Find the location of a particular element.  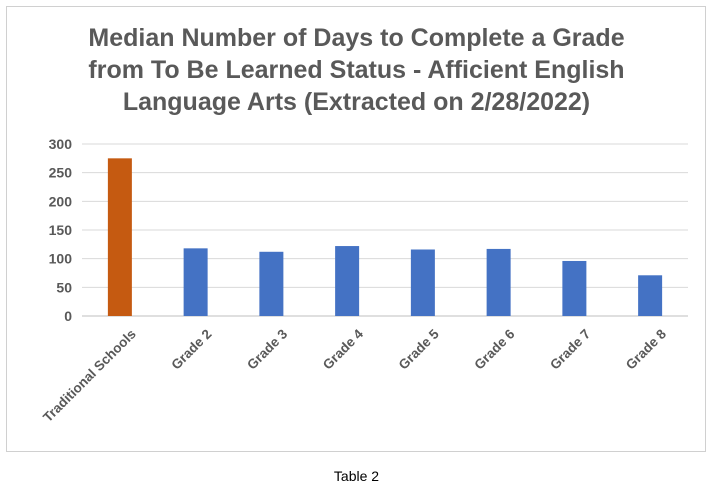

x-tick-label: Grade 8 is located at coordinates (646, 349).